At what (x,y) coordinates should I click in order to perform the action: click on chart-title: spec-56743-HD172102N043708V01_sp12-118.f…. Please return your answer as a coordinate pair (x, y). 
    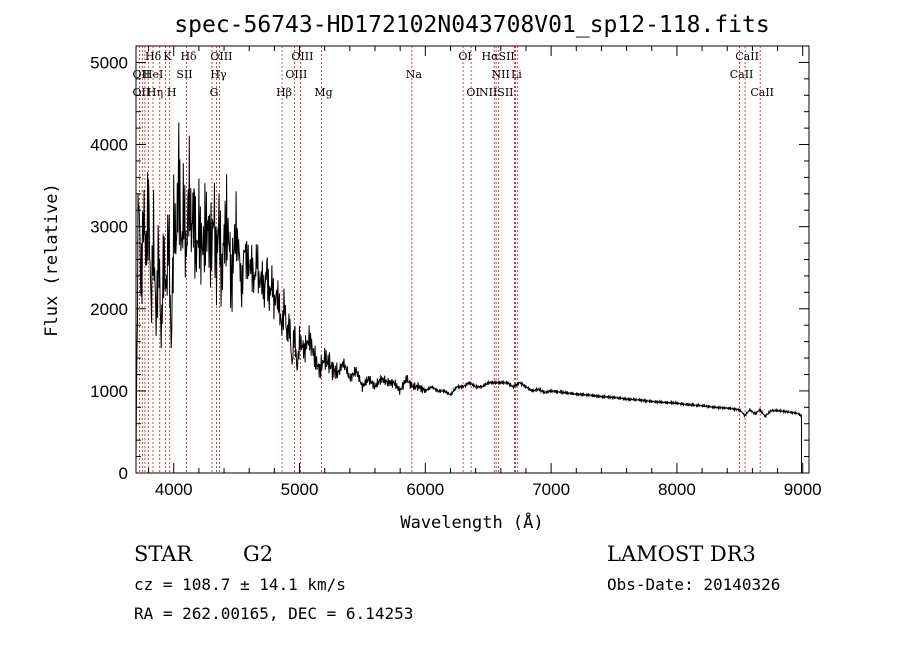
    Looking at the image, I should click on (471, 25).